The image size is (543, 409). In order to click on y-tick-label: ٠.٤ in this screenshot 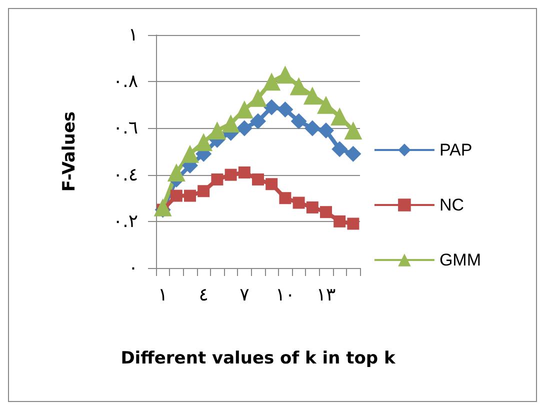, I will do `click(125, 175)`.